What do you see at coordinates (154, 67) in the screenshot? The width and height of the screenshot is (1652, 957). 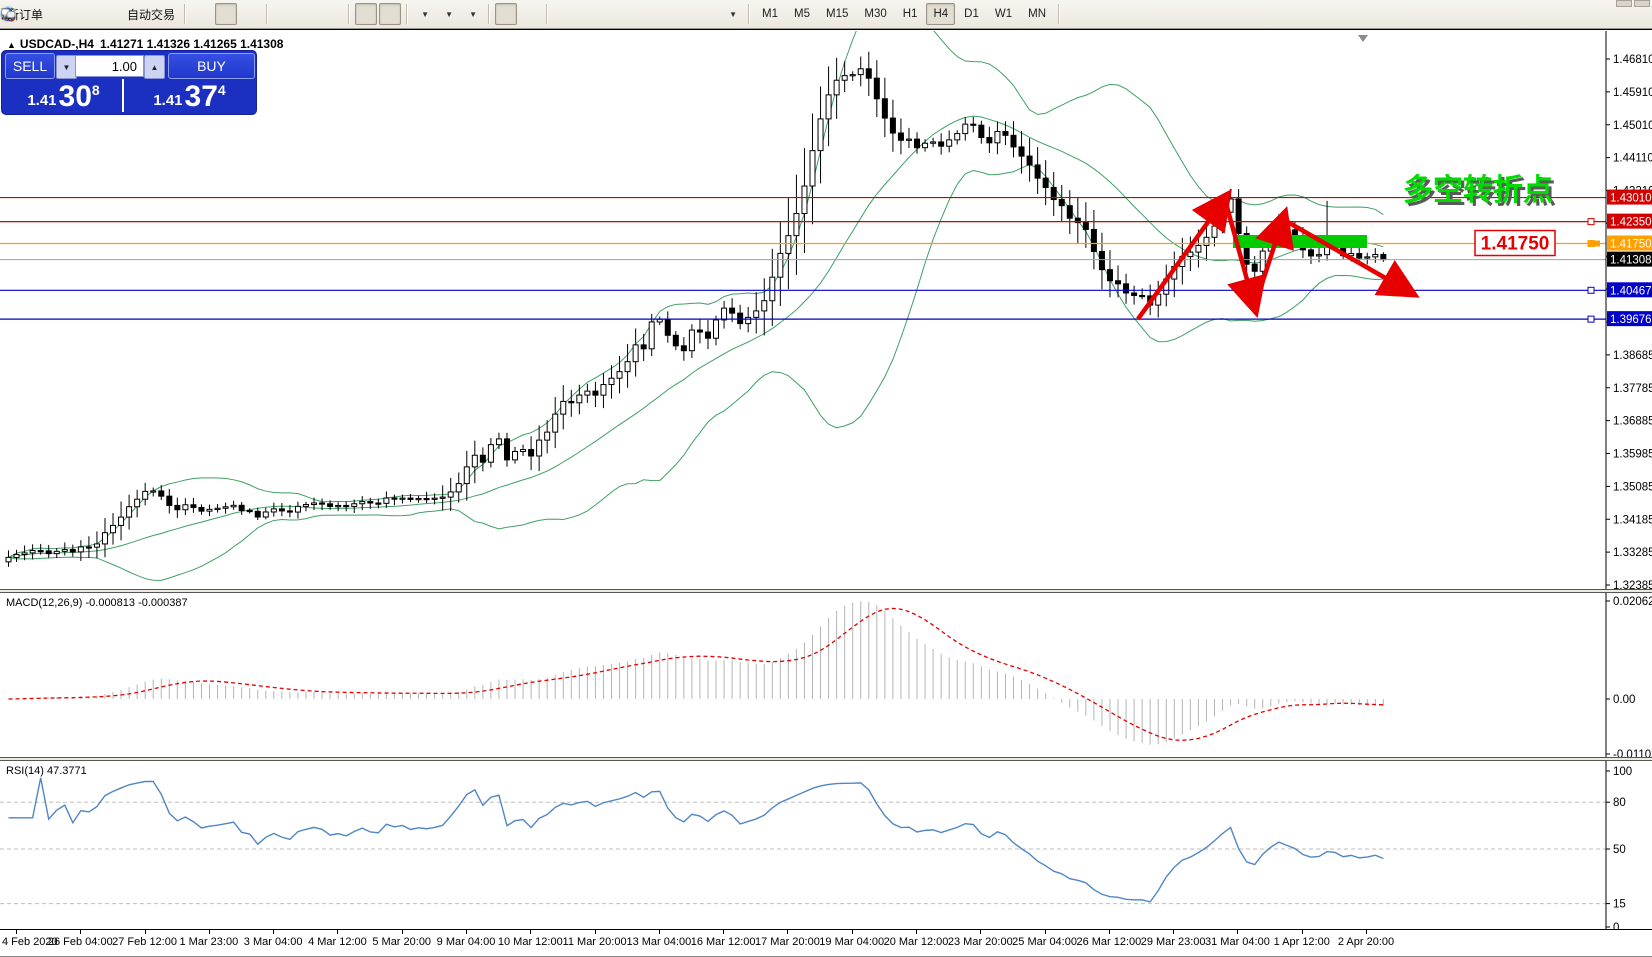 I see `volume-increase-button: ▲` at bounding box center [154, 67].